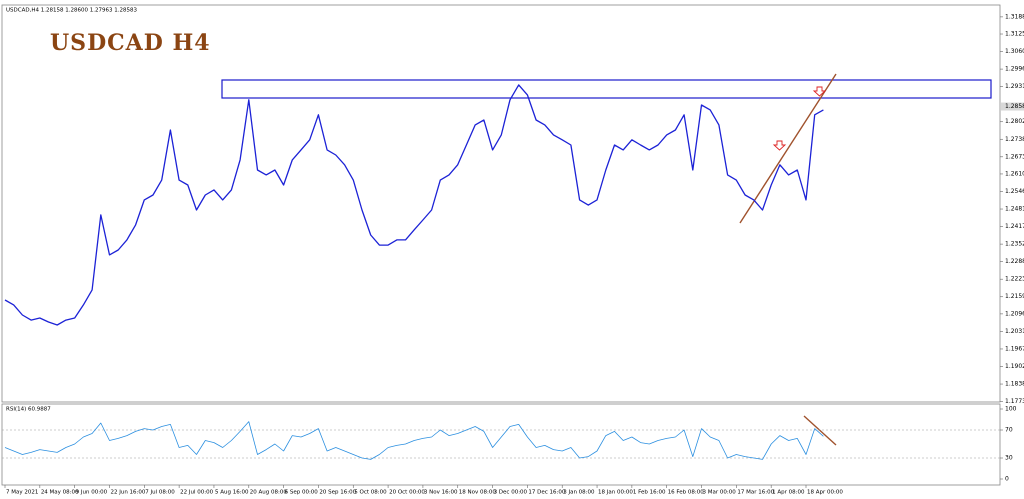 This screenshot has width=1024, height=499. Describe the element at coordinates (28, 410) in the screenshot. I see `rsi-title: RSI(14) 60.9887` at that location.